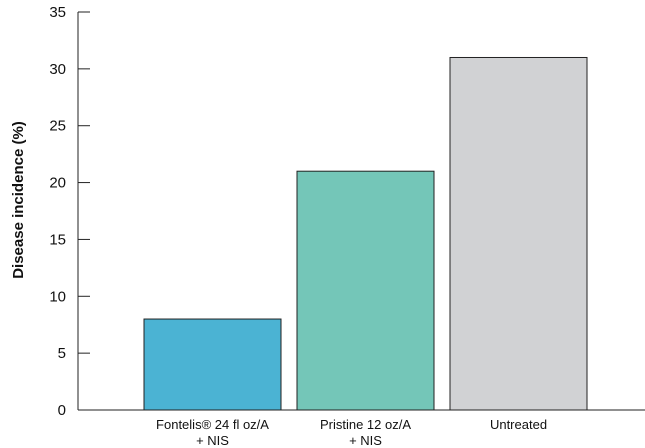 This screenshot has height=448, width=645. Describe the element at coordinates (57, 239) in the screenshot. I see `y-tick-label: 15` at that location.